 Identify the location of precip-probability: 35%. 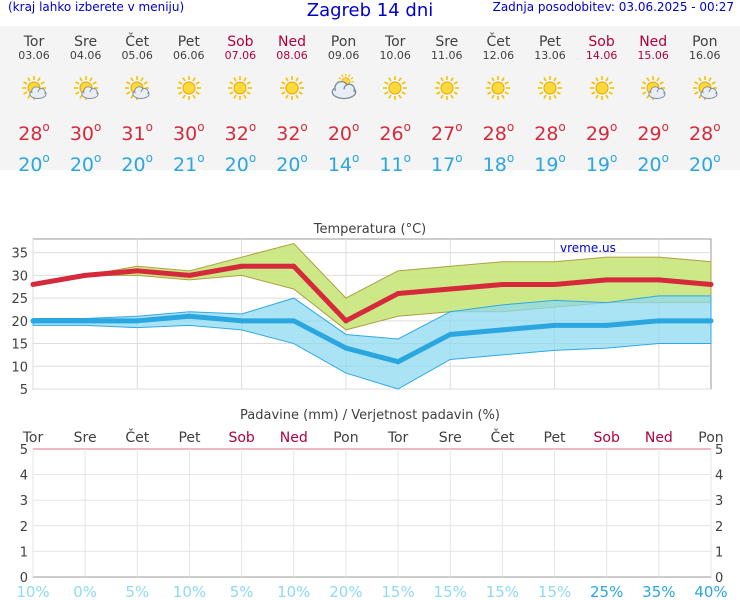
(658, 591).